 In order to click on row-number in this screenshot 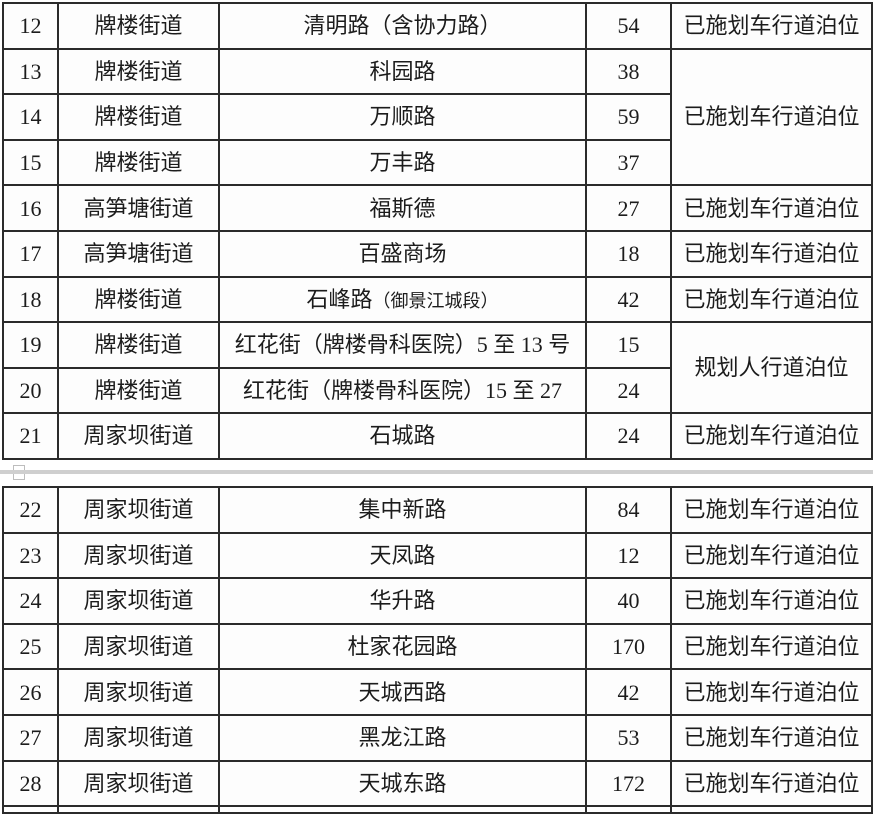, I will do `click(30, 809)`.